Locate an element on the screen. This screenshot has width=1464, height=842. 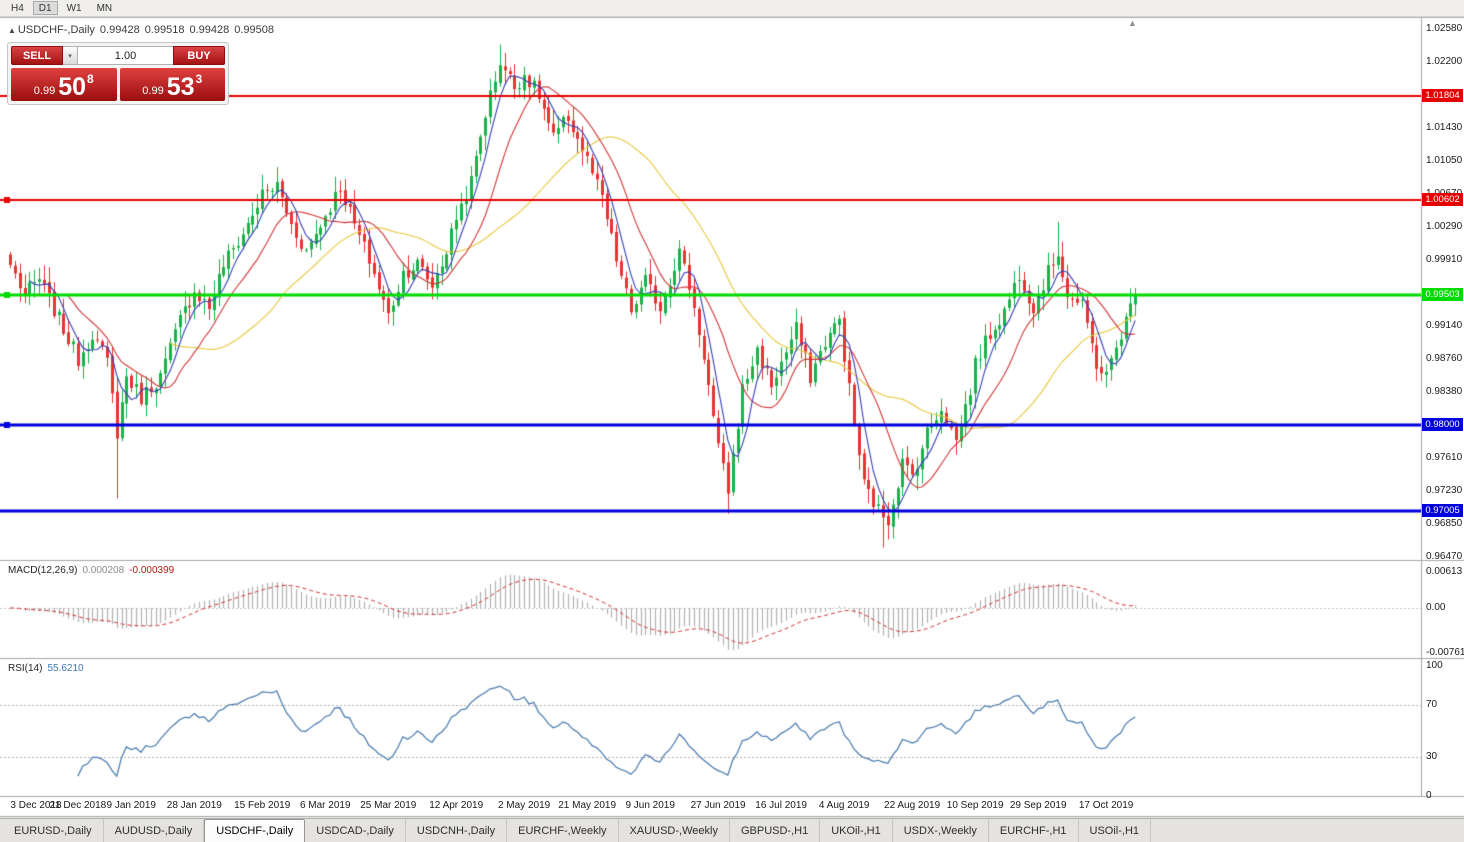
chevron-down-icon: ▾ is located at coordinates (70, 56).